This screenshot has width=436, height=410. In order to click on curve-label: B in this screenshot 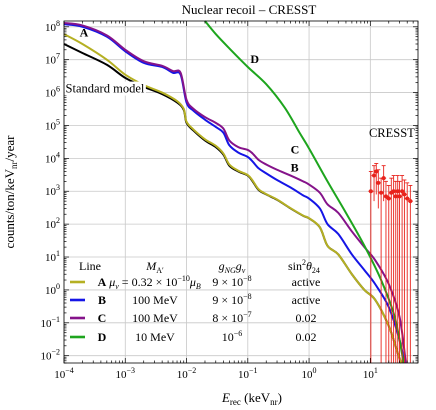, I will do `click(295, 167)`.